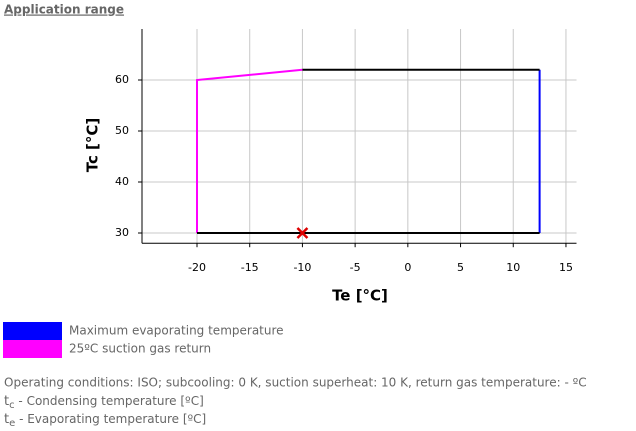  What do you see at coordinates (176, 331) in the screenshot?
I see `legend-label: Maximum evaporating temperature` at bounding box center [176, 331].